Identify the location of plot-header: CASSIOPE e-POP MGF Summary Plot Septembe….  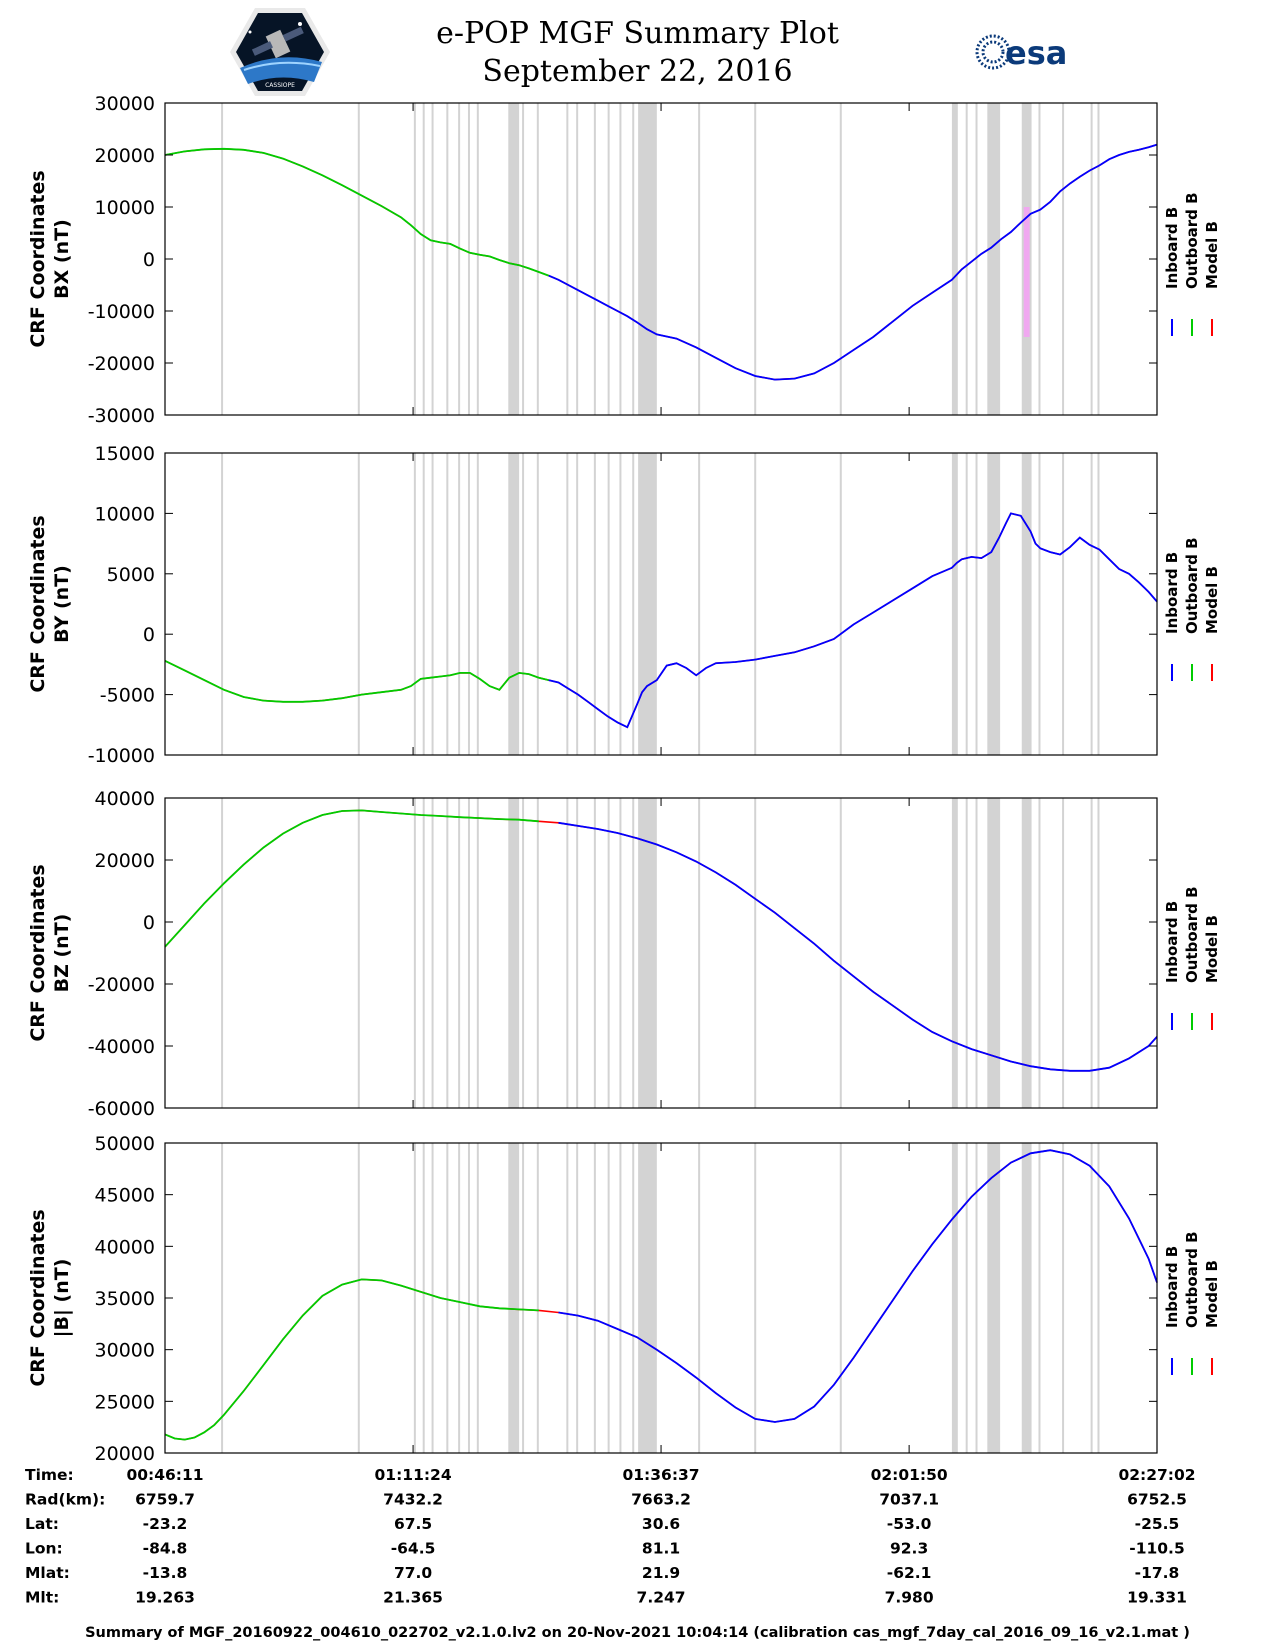
(637, 50).